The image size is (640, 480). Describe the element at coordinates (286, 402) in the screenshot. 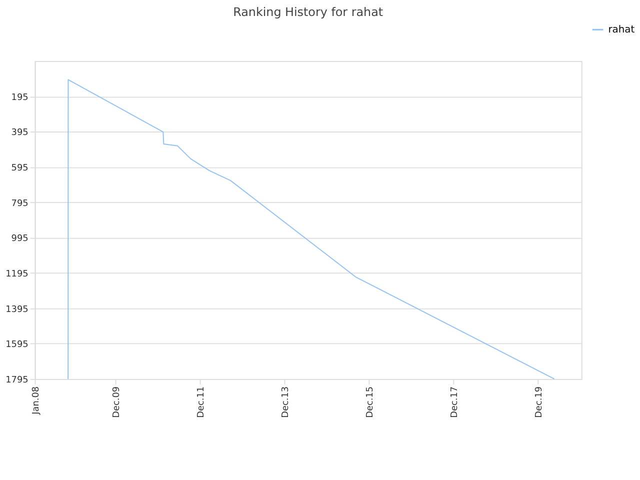

I see `x-tick-label: Dec.13` at that location.